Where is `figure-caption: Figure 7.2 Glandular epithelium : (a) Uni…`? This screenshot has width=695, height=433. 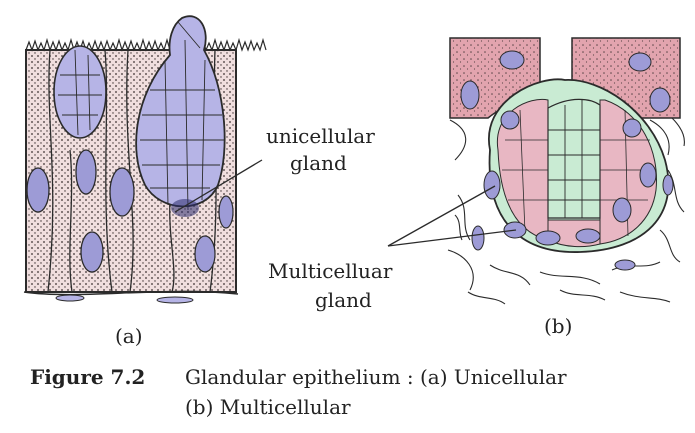 figure-caption: Figure 7.2 Glandular epithelium : (a) Uni… is located at coordinates (350, 392).